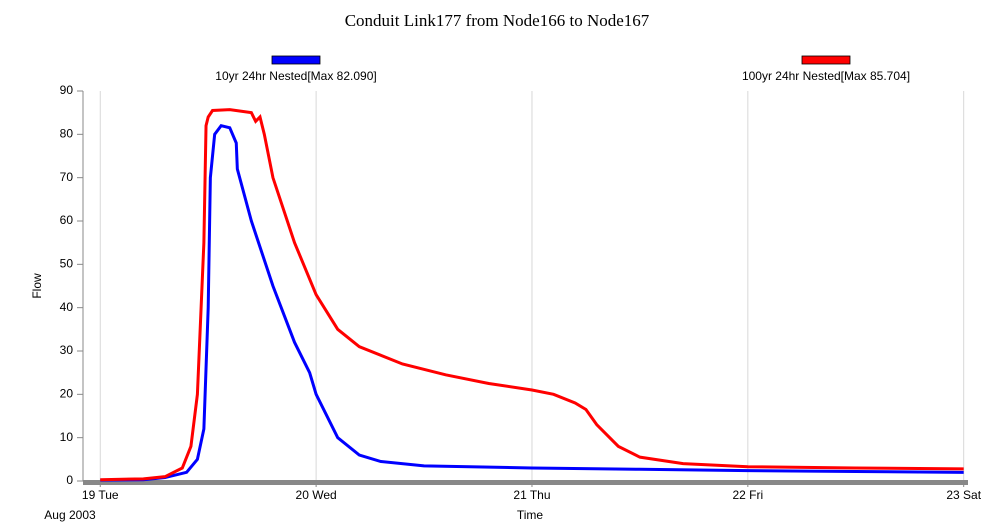 This screenshot has width=992, height=525. What do you see at coordinates (963, 495) in the screenshot?
I see `x-tick-label: 23 Sat` at bounding box center [963, 495].